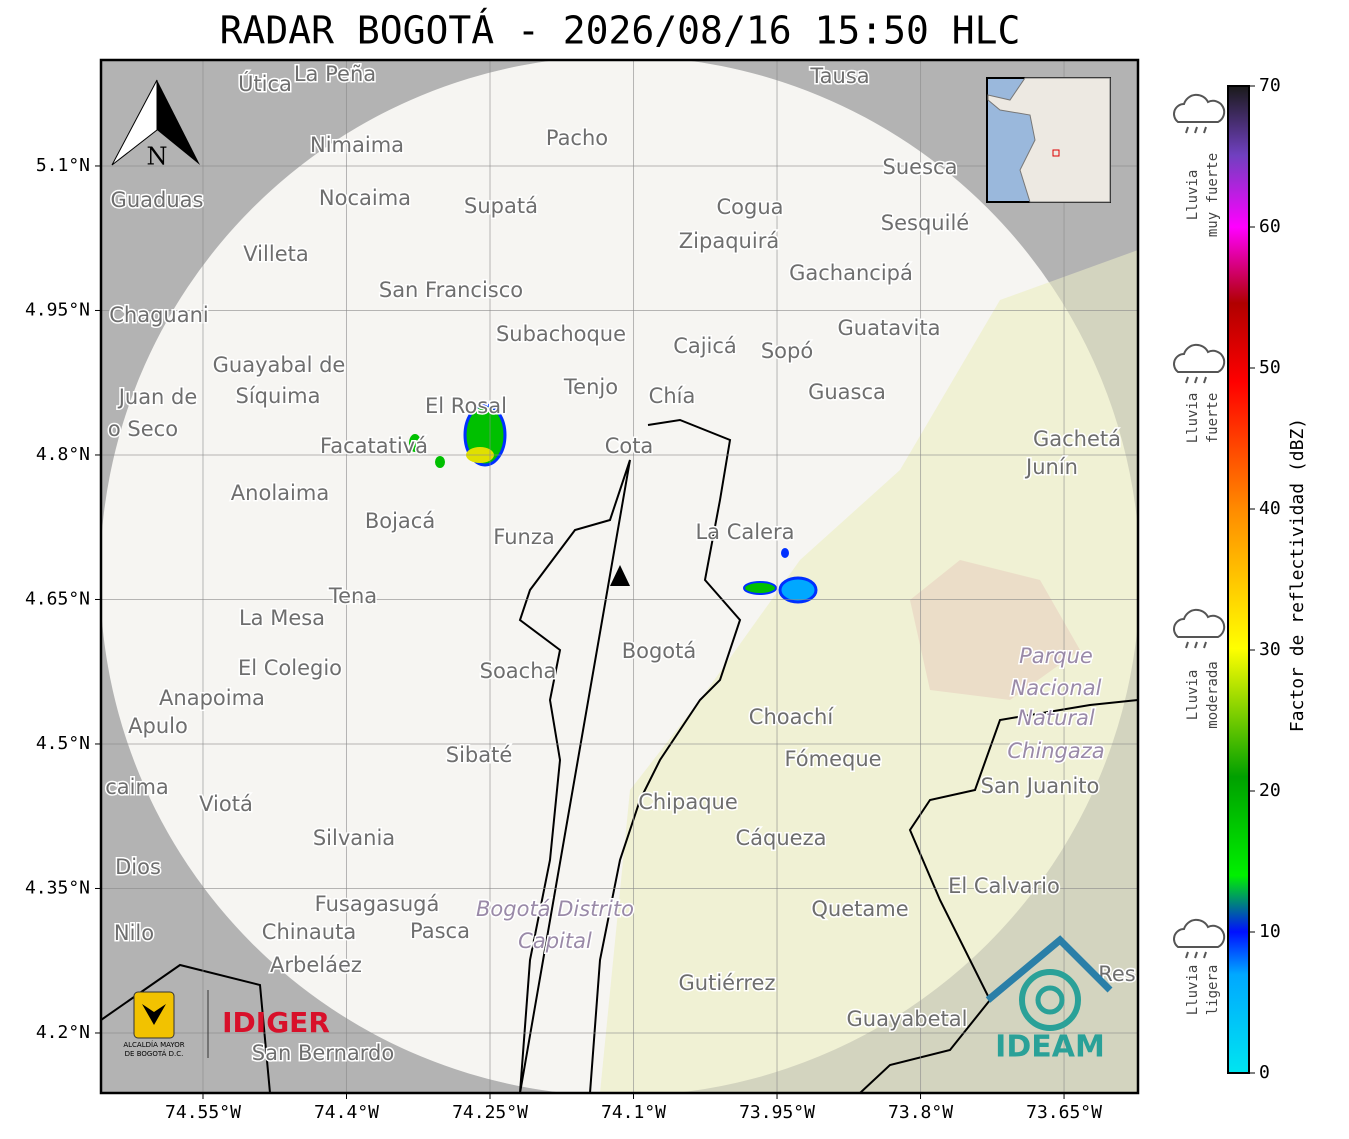 The height and width of the screenshot is (1139, 1349). Describe the element at coordinates (1050, 1047) in the screenshot. I see `ideam-text: IDEAM` at that location.